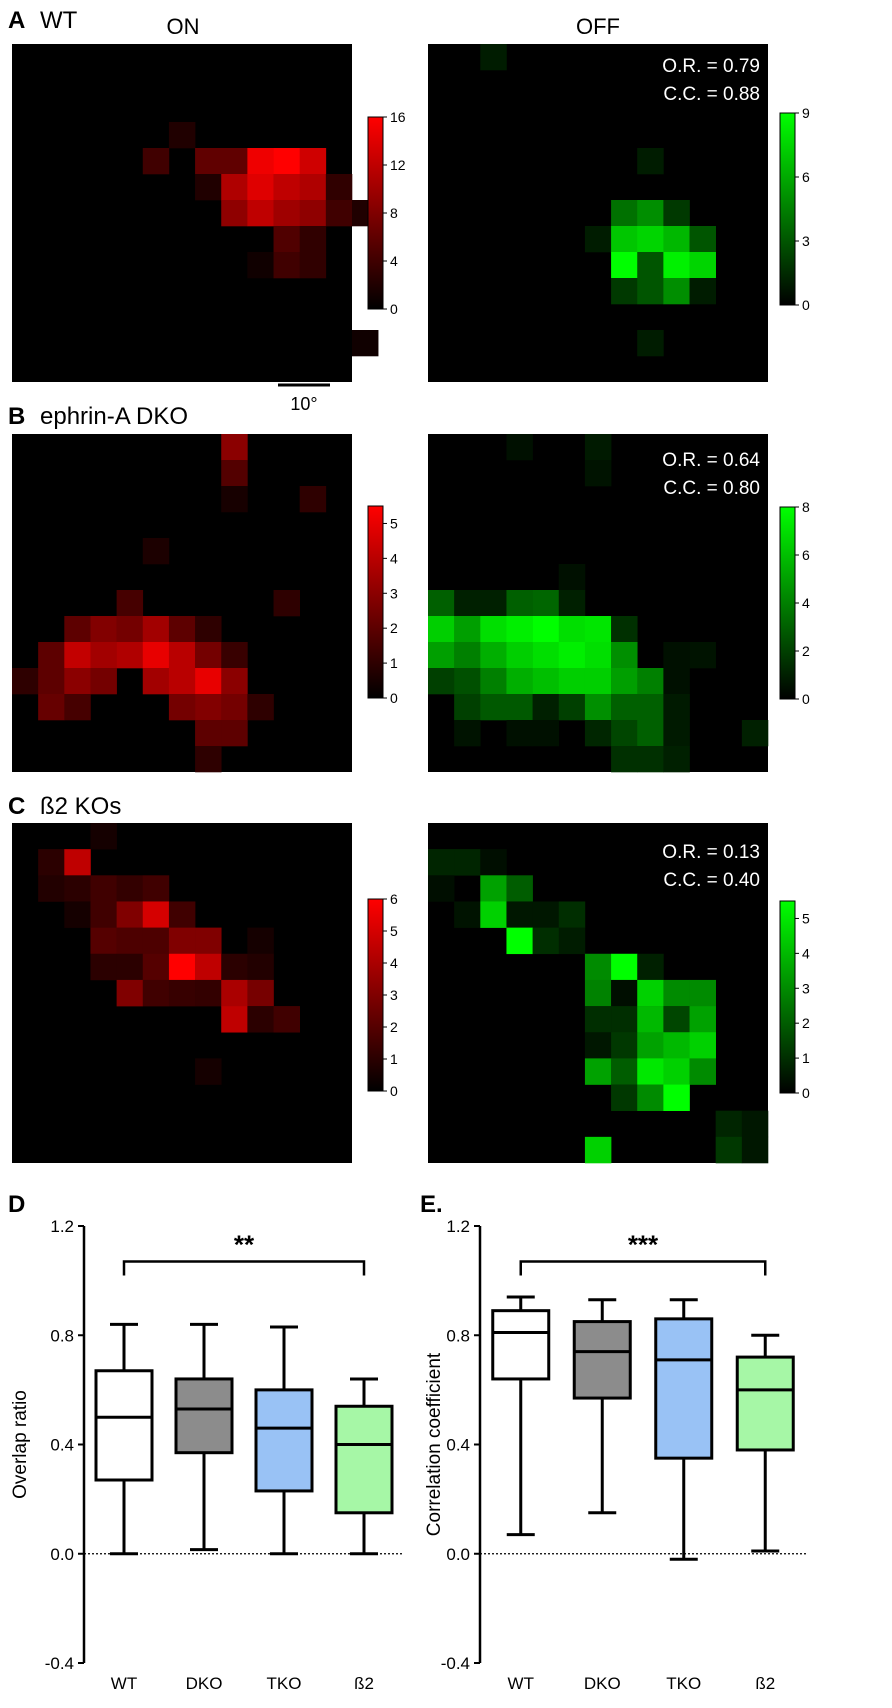 The height and width of the screenshot is (1708, 892). What do you see at coordinates (598, 213) in the screenshot?
I see `heatmap-off-a` at bounding box center [598, 213].